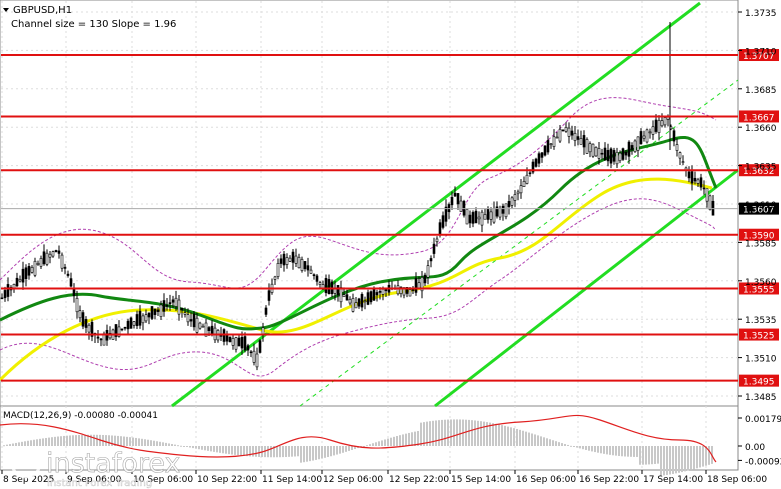 Image resolution: width=781 pixels, height=489 pixels. I want to click on level-price-tag, so click(759, 170).